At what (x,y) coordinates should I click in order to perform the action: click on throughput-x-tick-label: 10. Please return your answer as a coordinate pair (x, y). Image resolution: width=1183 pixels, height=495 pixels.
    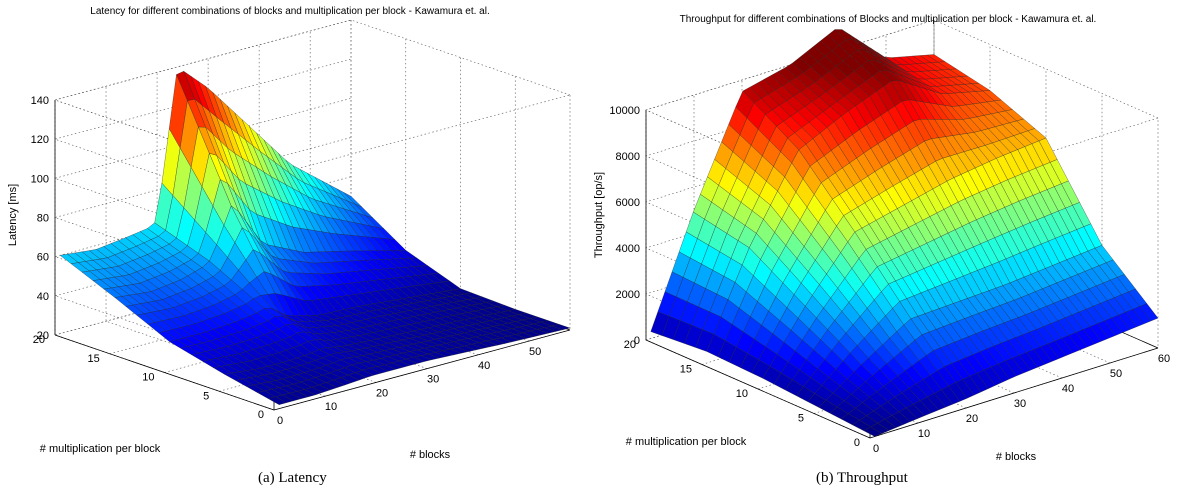
    Looking at the image, I should click on (924, 434).